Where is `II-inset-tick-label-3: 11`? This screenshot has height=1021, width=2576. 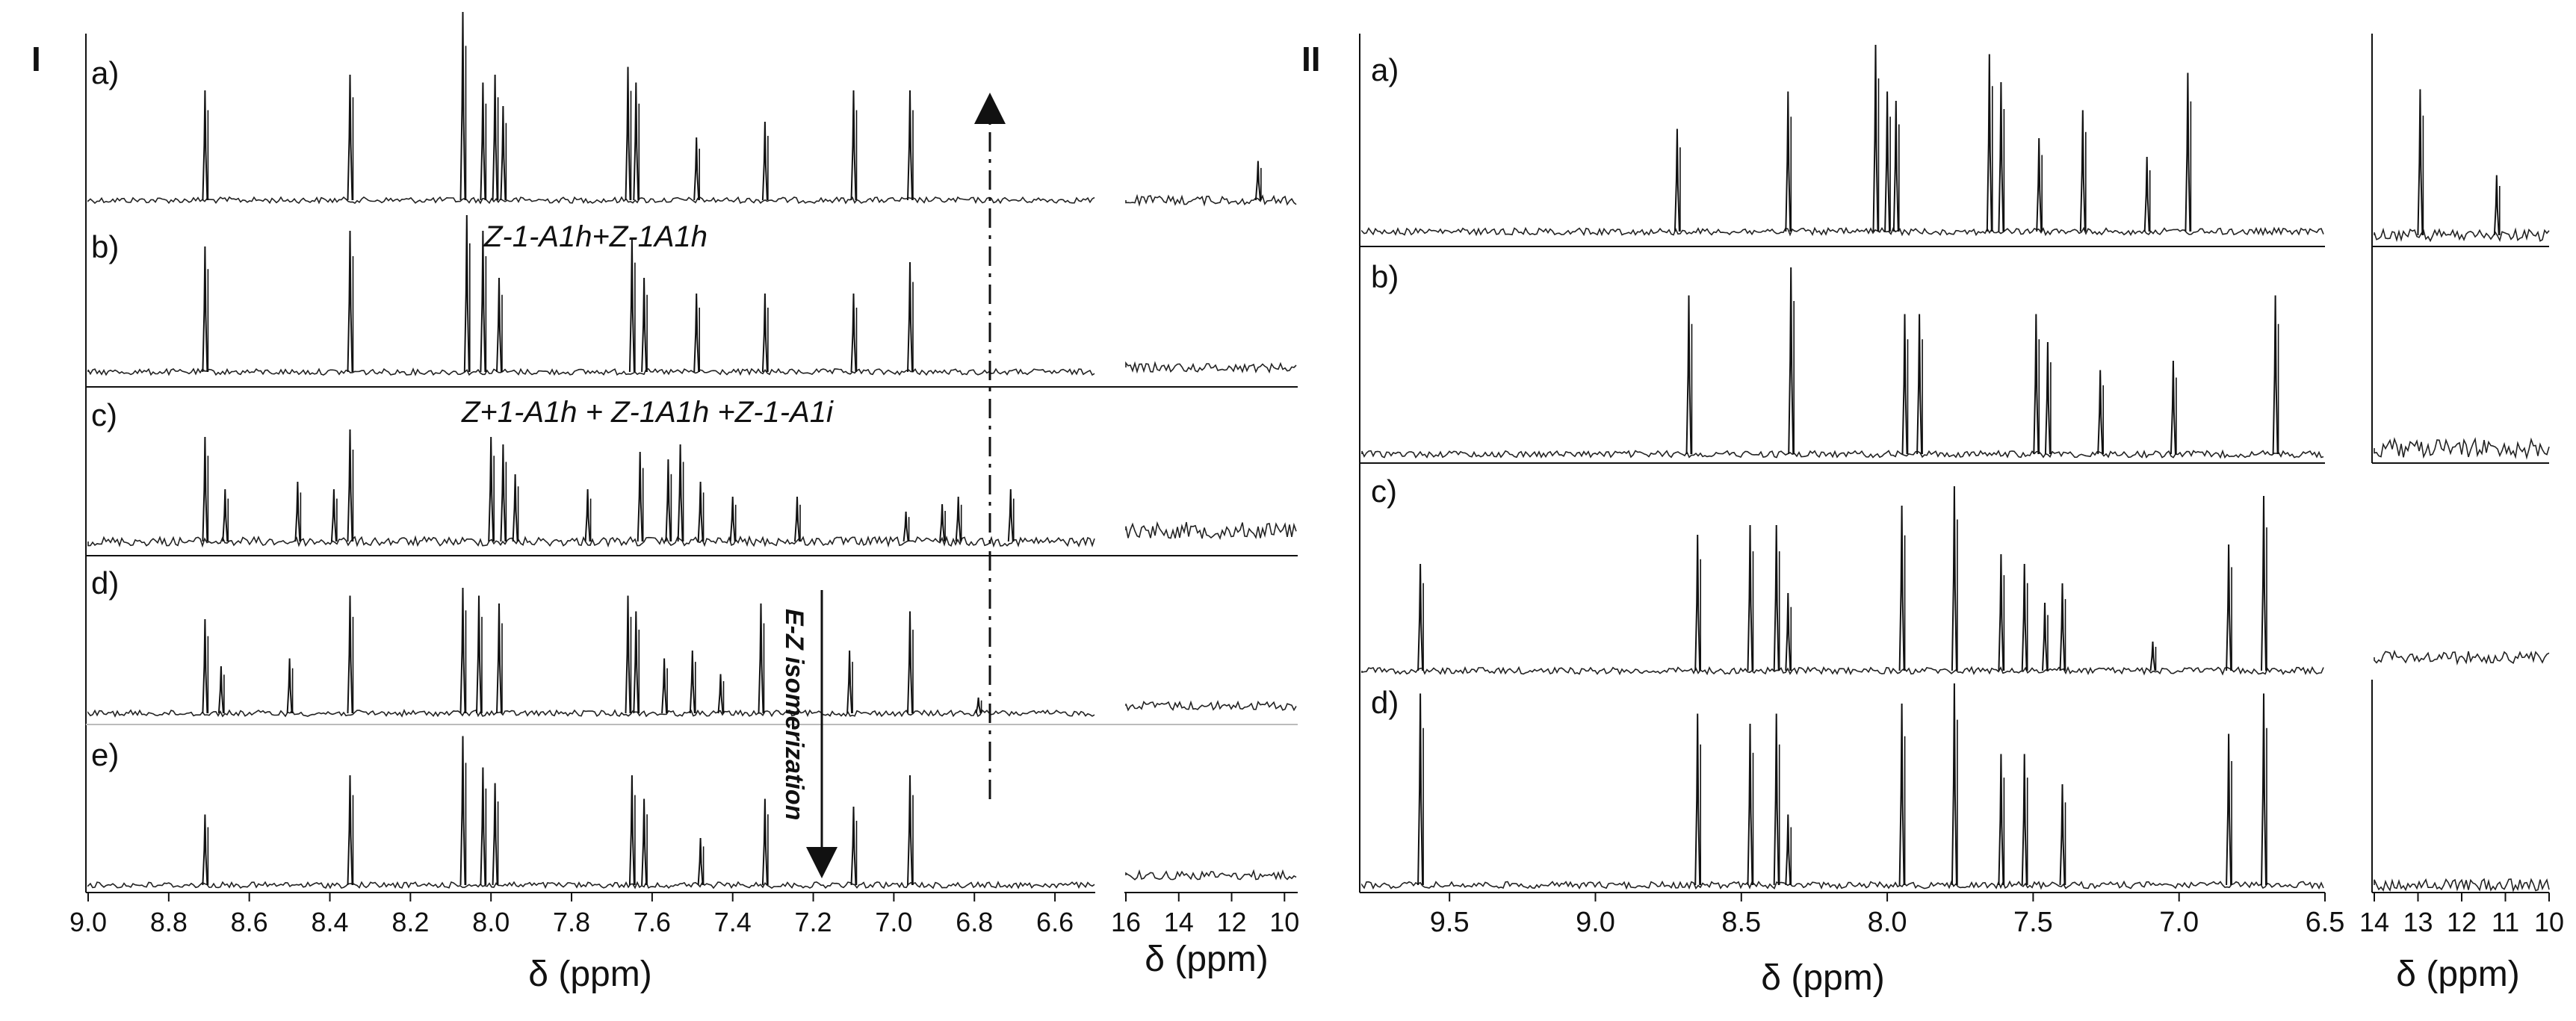 II-inset-tick-label-3: 11 is located at coordinates (2505, 922).